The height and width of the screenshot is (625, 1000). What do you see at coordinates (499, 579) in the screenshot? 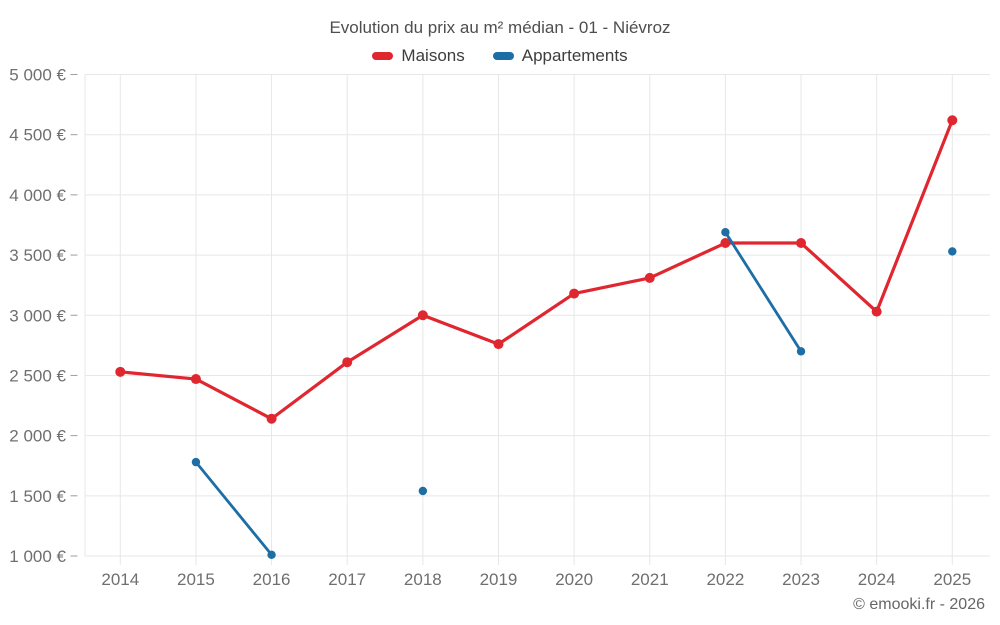
I see `x-axis-label: 2019` at bounding box center [499, 579].